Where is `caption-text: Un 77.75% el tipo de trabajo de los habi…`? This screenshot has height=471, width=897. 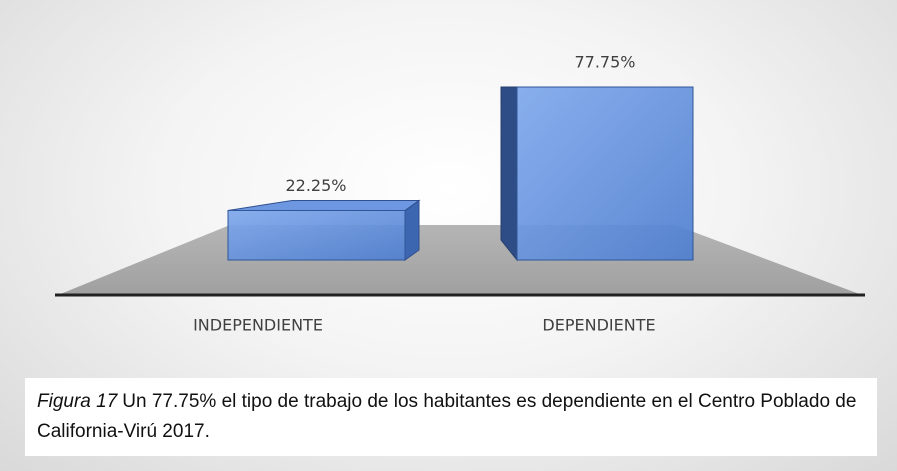
caption-text: Un 77.75% el tipo de trabajo de los habi… is located at coordinates (447, 416).